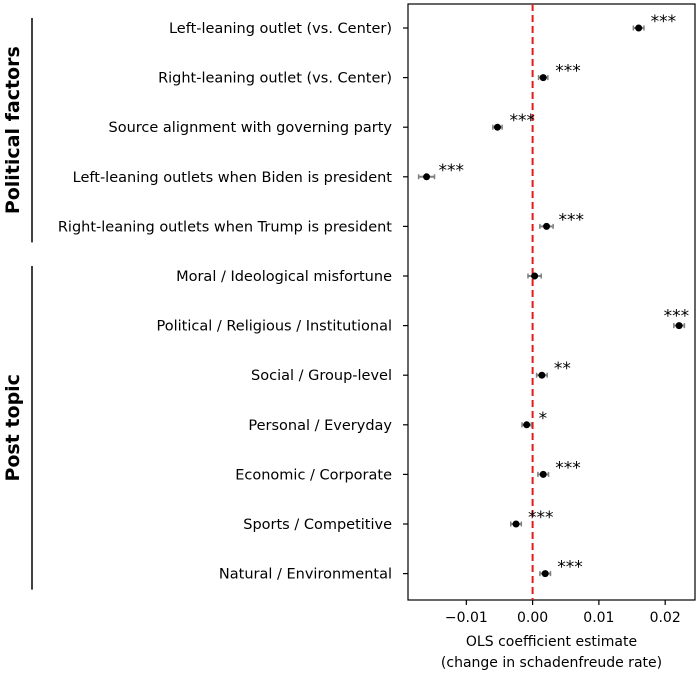 Image resolution: width=698 pixels, height=675 pixels. What do you see at coordinates (466, 618) in the screenshot?
I see `x-tick-label: −0.01` at bounding box center [466, 618].